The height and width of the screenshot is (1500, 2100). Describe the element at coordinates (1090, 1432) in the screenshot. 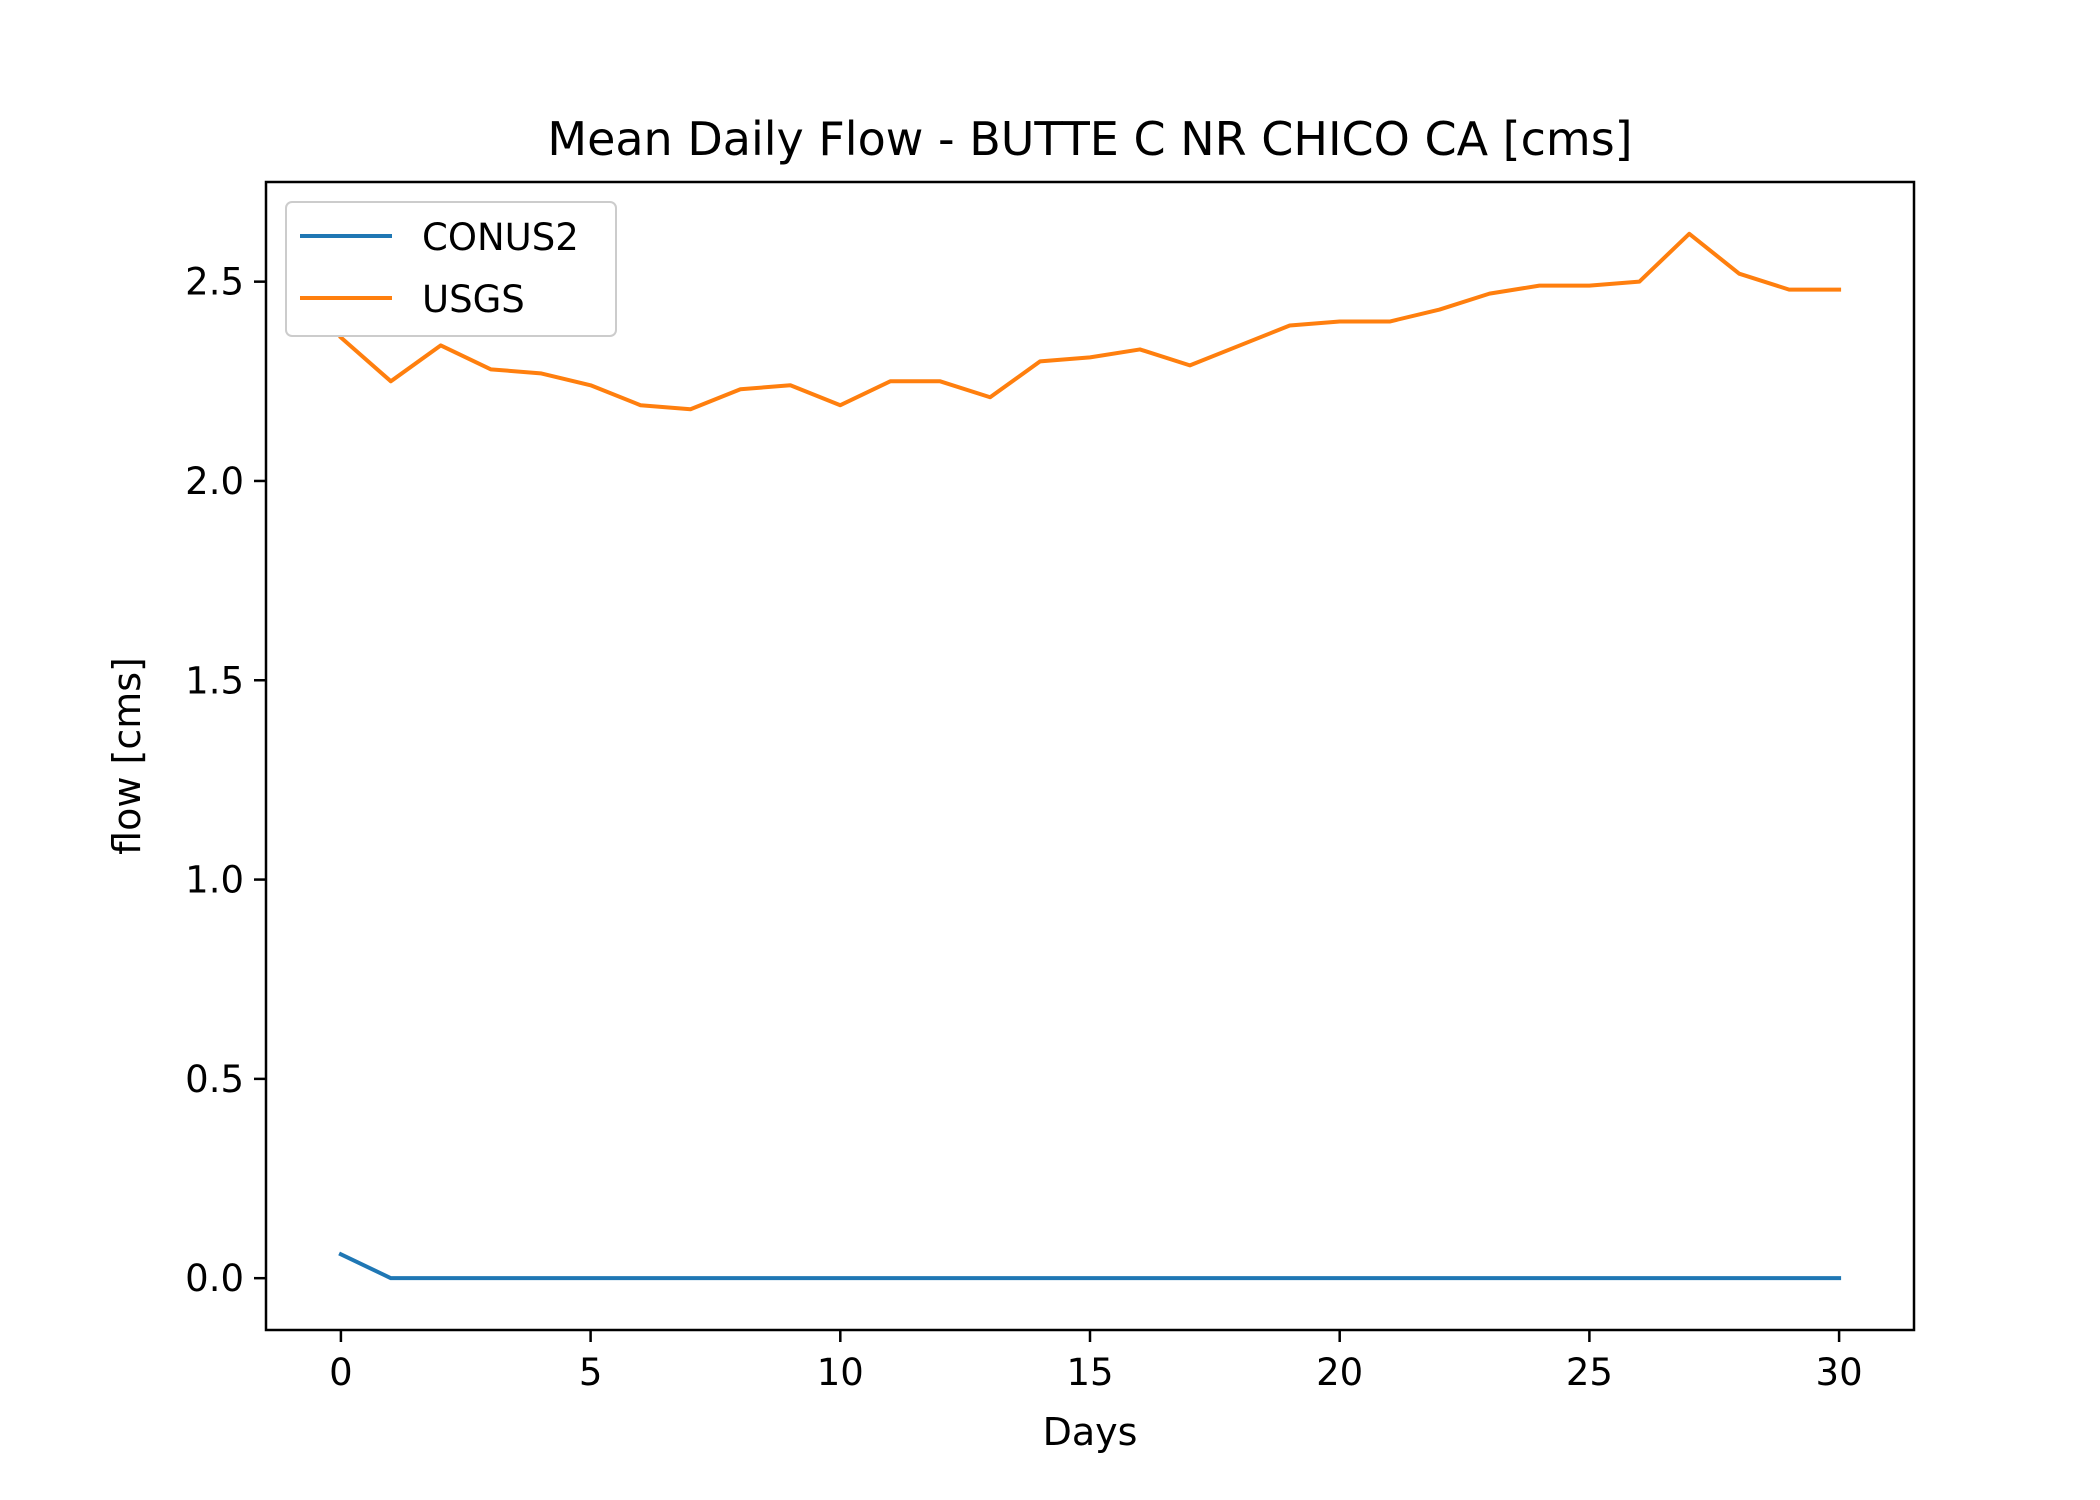

I see `x-axis-label: Days` at that location.